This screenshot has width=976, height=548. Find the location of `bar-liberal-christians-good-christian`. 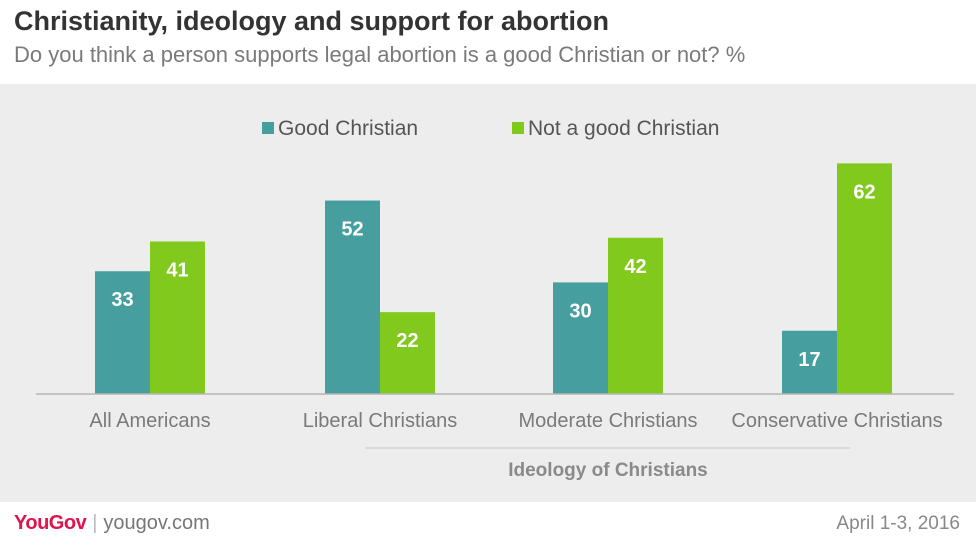

bar-liberal-christians-good-christian is located at coordinates (352, 297).